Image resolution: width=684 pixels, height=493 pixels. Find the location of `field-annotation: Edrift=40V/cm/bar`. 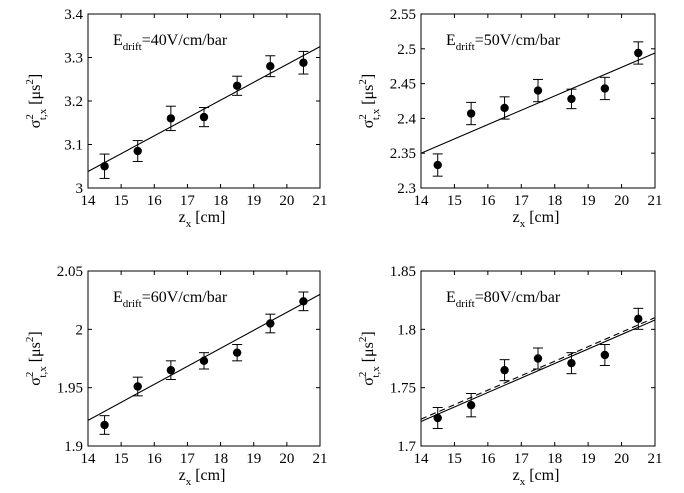

field-annotation: Edrift=40V/cm/bar is located at coordinates (170, 42).